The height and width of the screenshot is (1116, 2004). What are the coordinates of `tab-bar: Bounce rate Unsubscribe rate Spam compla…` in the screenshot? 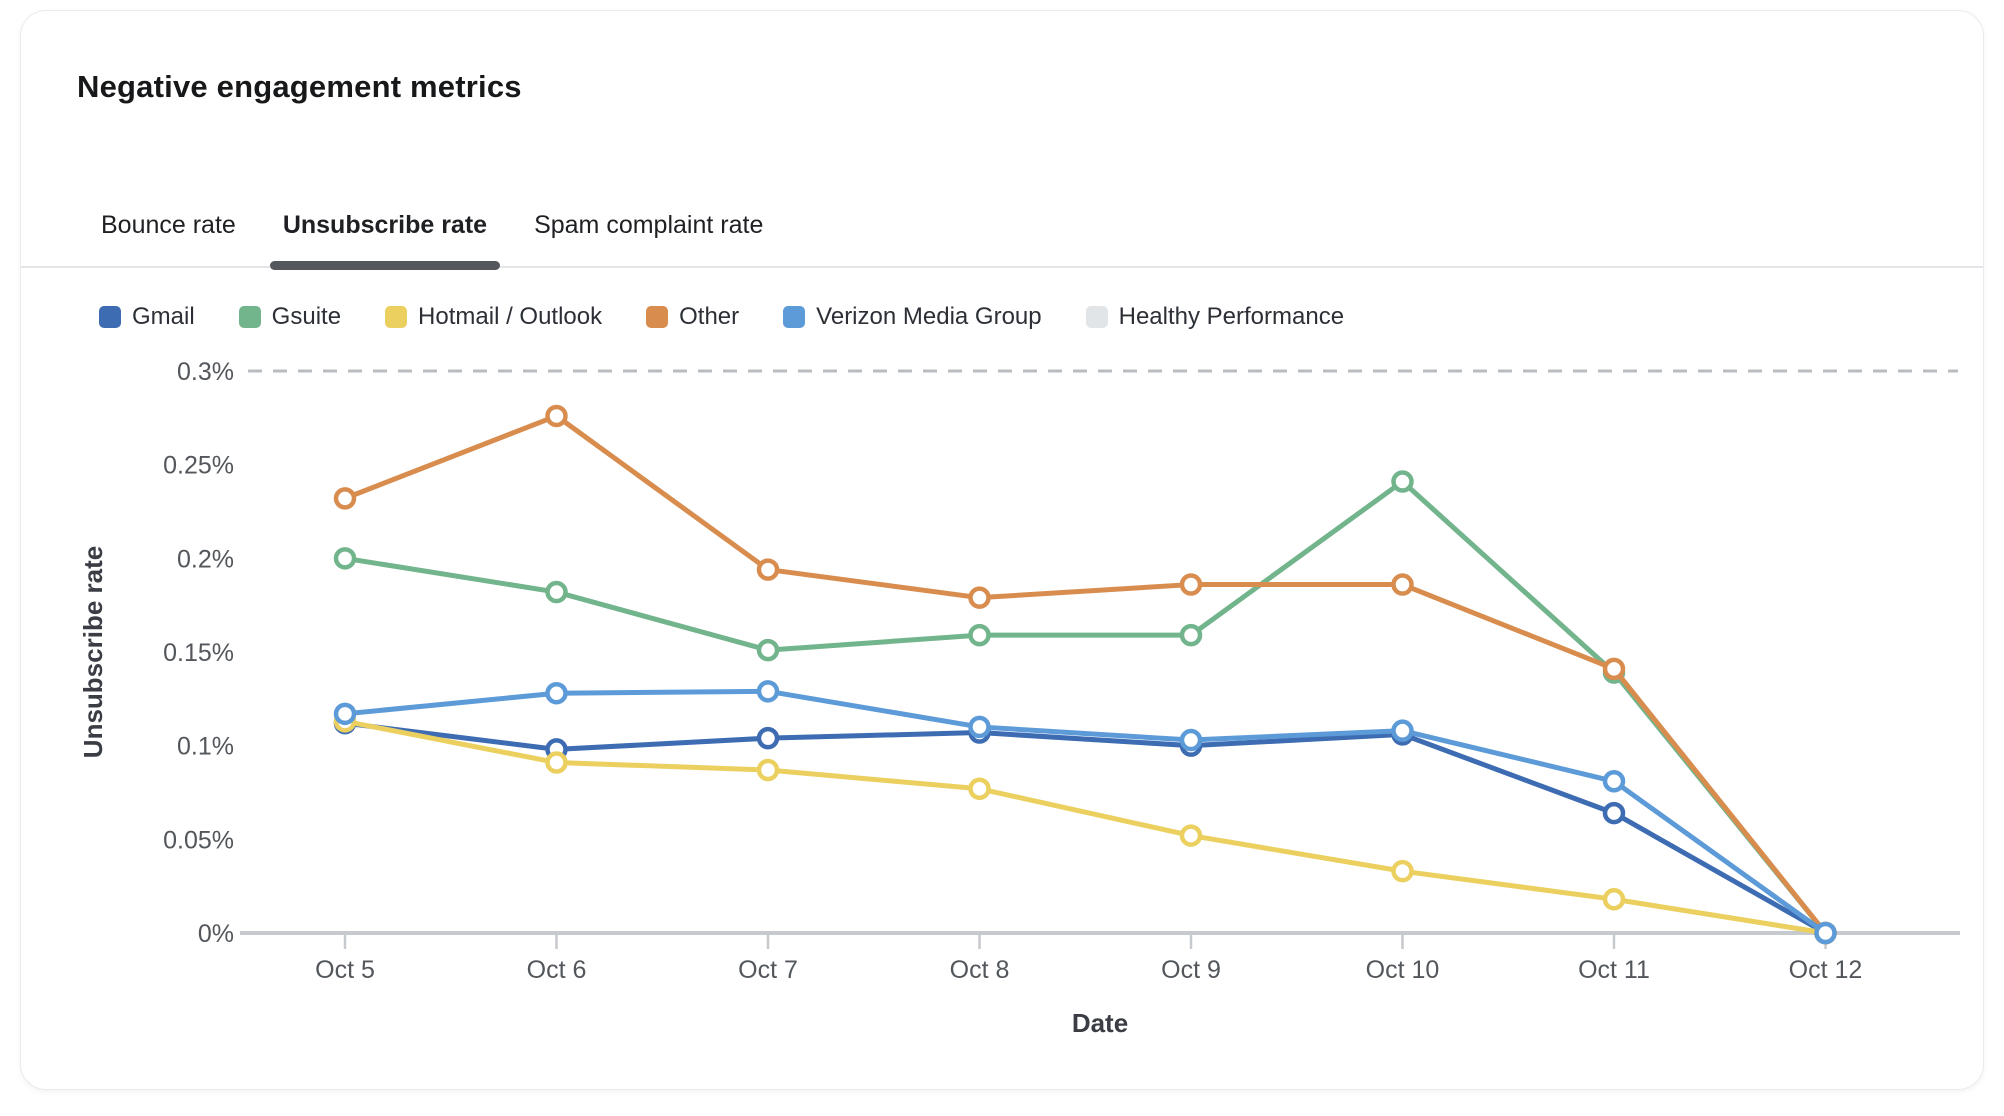 It's located at (1002, 233).